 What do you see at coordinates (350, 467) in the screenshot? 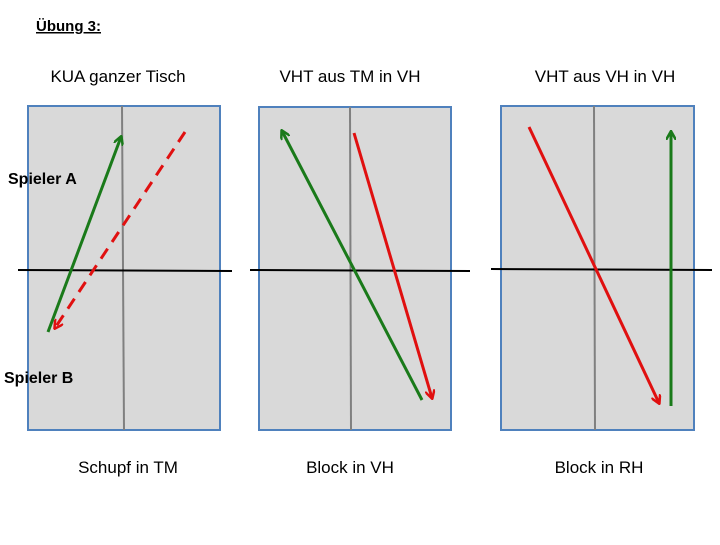
I see `panel-caption: Block in VH` at bounding box center [350, 467].